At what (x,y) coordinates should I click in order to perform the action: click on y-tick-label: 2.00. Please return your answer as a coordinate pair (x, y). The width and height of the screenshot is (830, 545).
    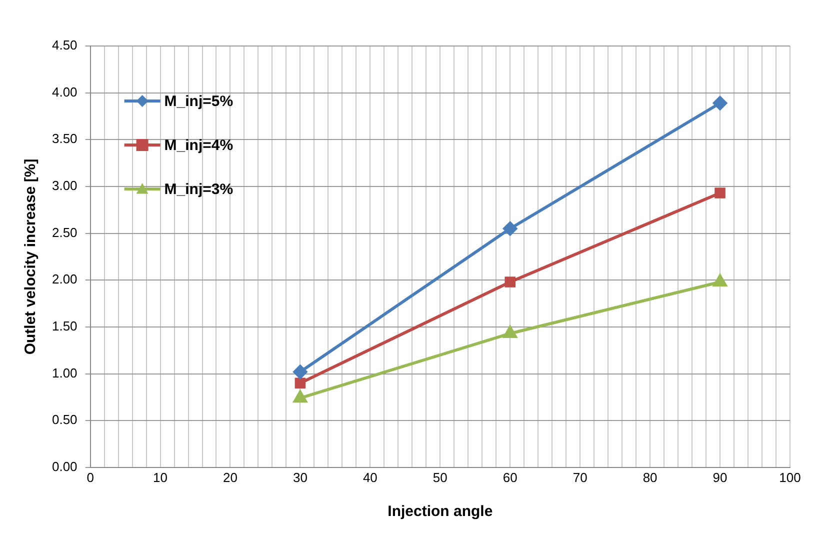
    Looking at the image, I should click on (65, 279).